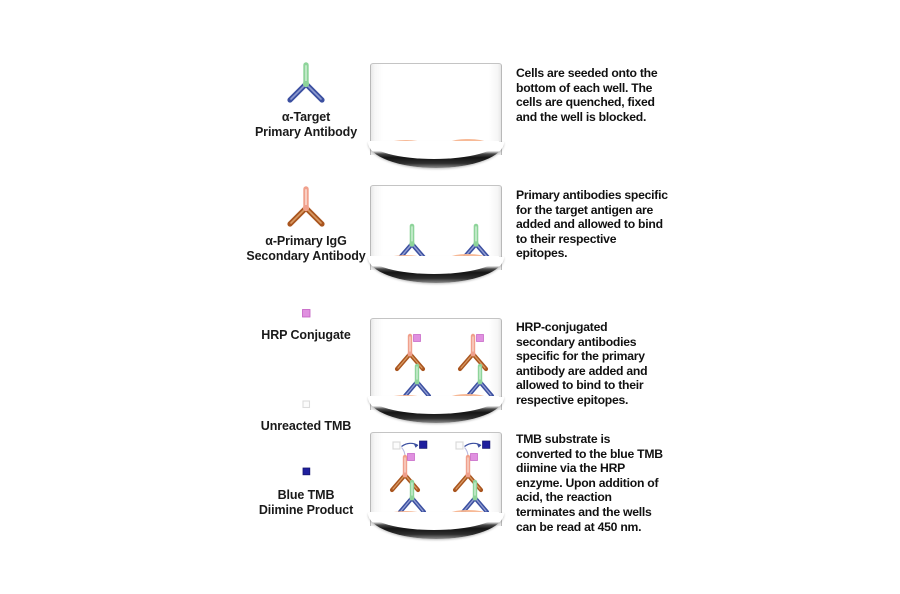 Image resolution: width=900 pixels, height=594 pixels. What do you see at coordinates (306, 509) in the screenshot?
I see `legend-label-line-2: Diimine Product` at bounding box center [306, 509].